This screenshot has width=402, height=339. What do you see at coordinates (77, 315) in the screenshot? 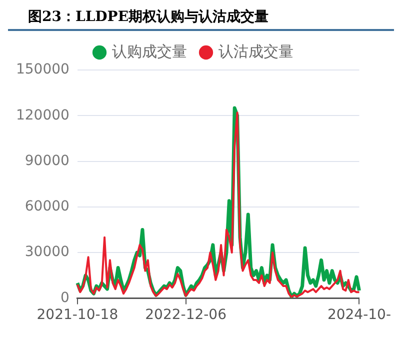
I see `x-tick-label: 2021-10-18` at bounding box center [77, 315].